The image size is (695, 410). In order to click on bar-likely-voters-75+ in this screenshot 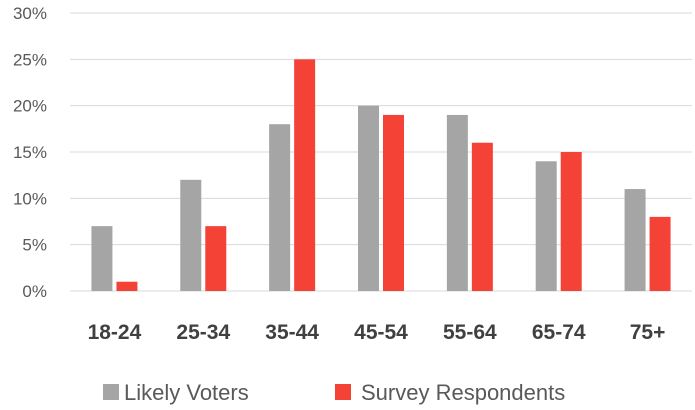, I will do `click(635, 240)`.